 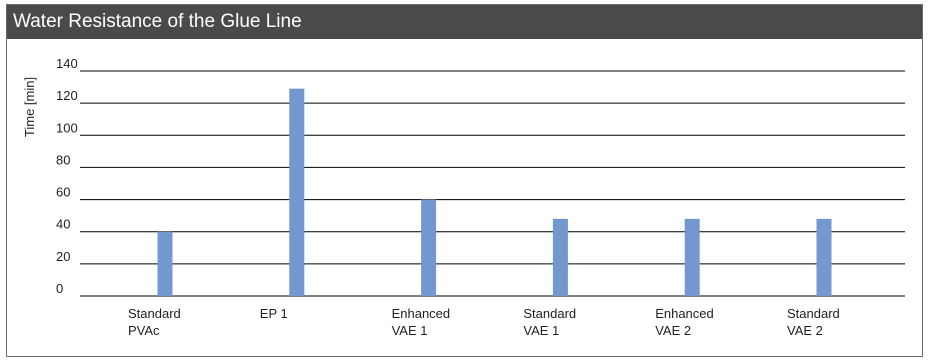 What do you see at coordinates (63, 224) in the screenshot?
I see `y-tick-label: 40` at bounding box center [63, 224].